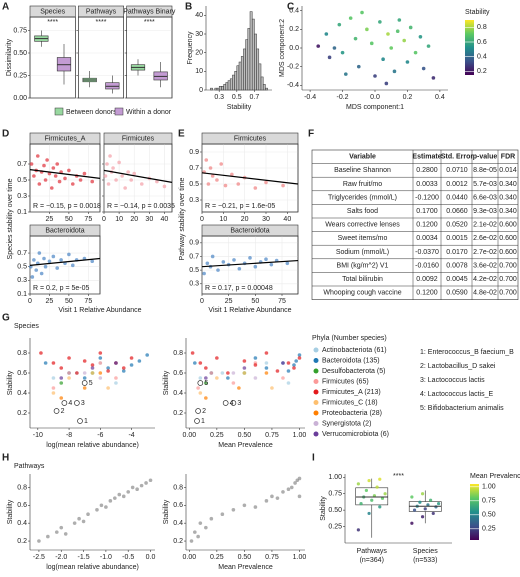 The height and width of the screenshot is (577, 520). I want to click on x-axis-label: MDS component:1, so click(375, 107).